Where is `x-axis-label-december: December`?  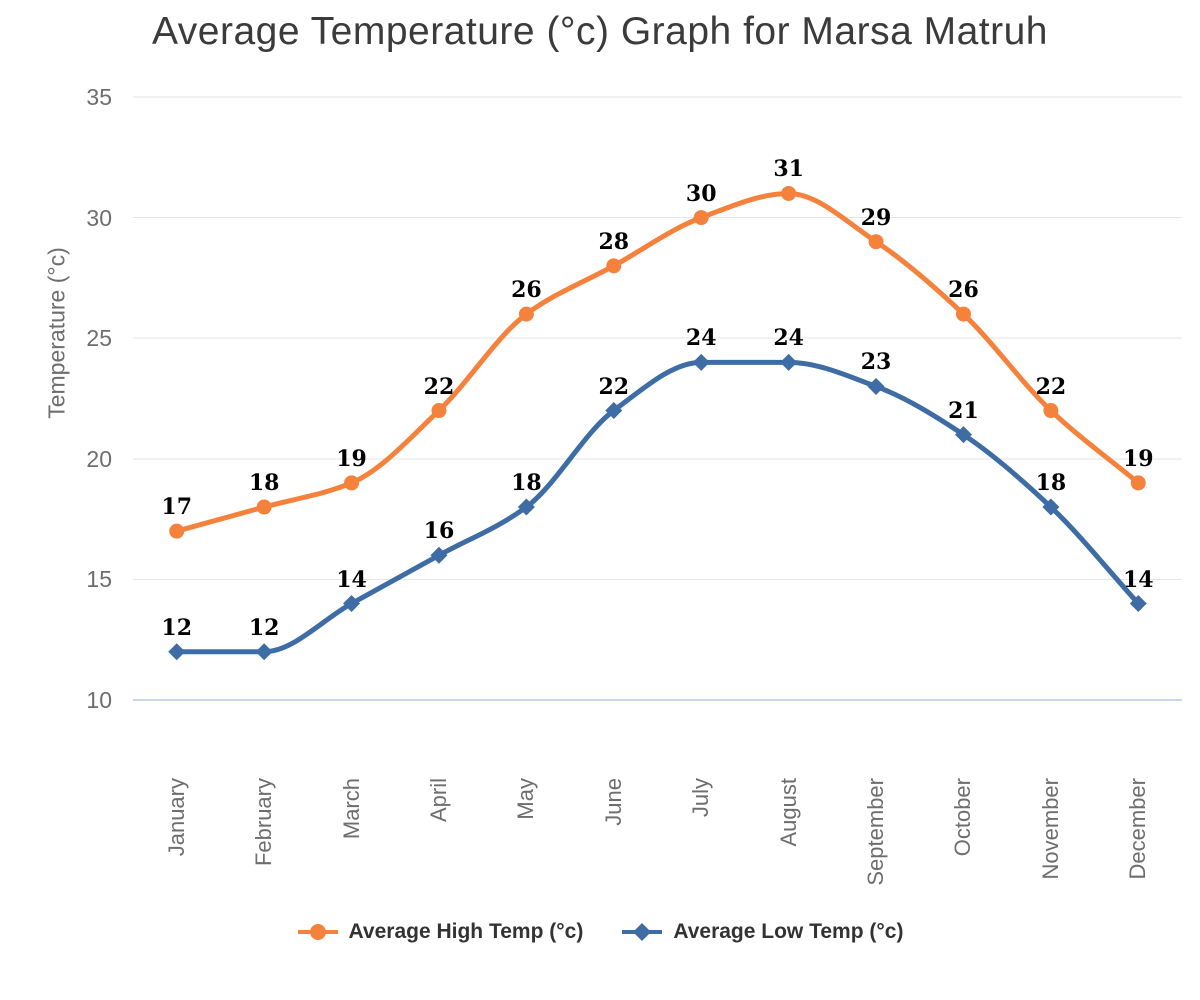 x-axis-label-december: December is located at coordinates (1138, 829).